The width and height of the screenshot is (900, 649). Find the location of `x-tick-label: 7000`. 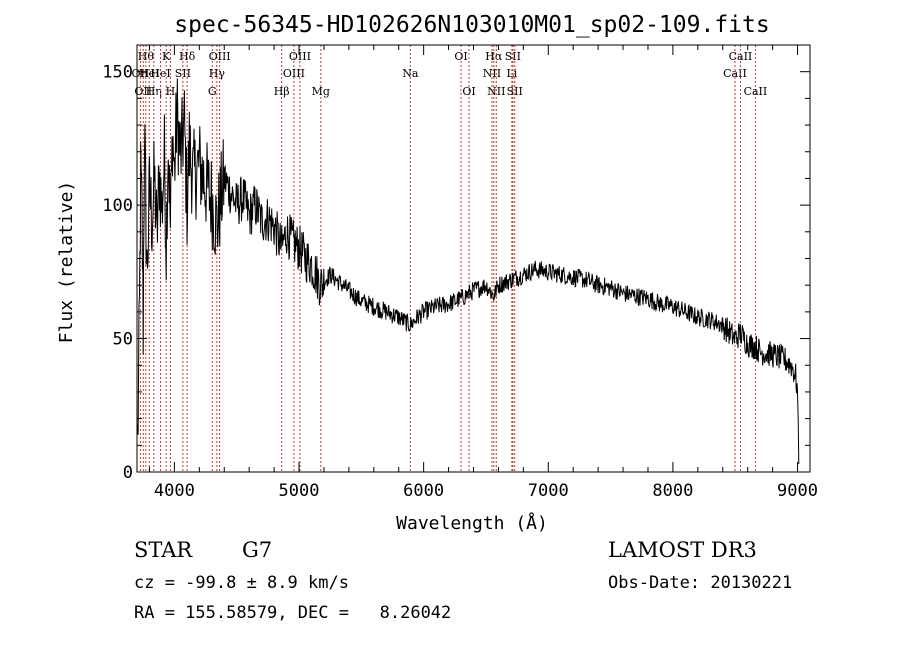

x-tick-label: 7000 is located at coordinates (548, 491).